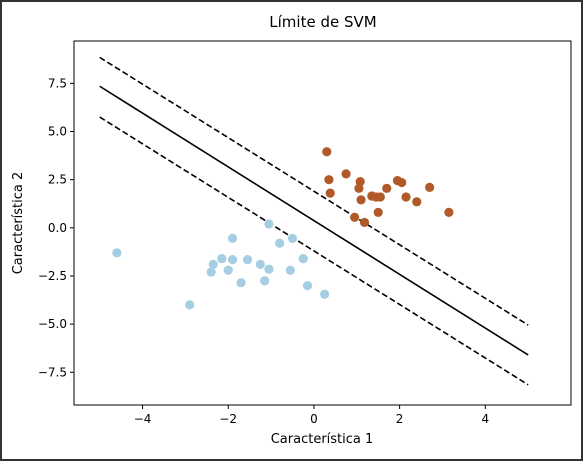  I want to click on x-axis-label: Característica 1, so click(322, 439).